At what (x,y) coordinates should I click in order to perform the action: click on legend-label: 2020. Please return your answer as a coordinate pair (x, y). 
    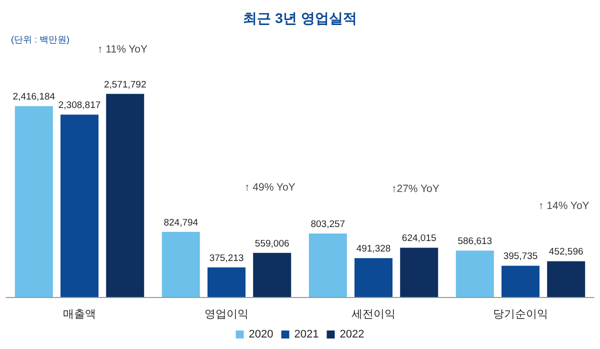
    Looking at the image, I should click on (261, 334).